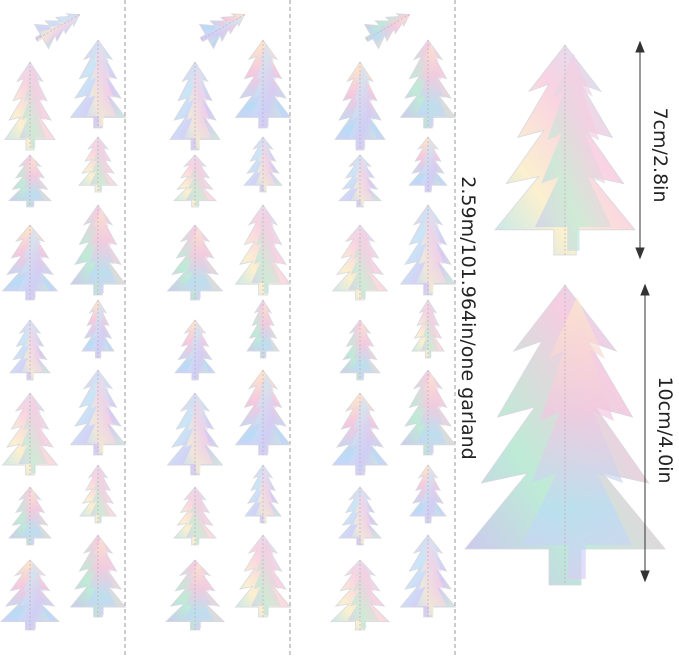 This screenshot has width=679, height=657. Describe the element at coordinates (665, 429) in the screenshot. I see `large-tree-height-label: 10cm/4.0in` at that location.